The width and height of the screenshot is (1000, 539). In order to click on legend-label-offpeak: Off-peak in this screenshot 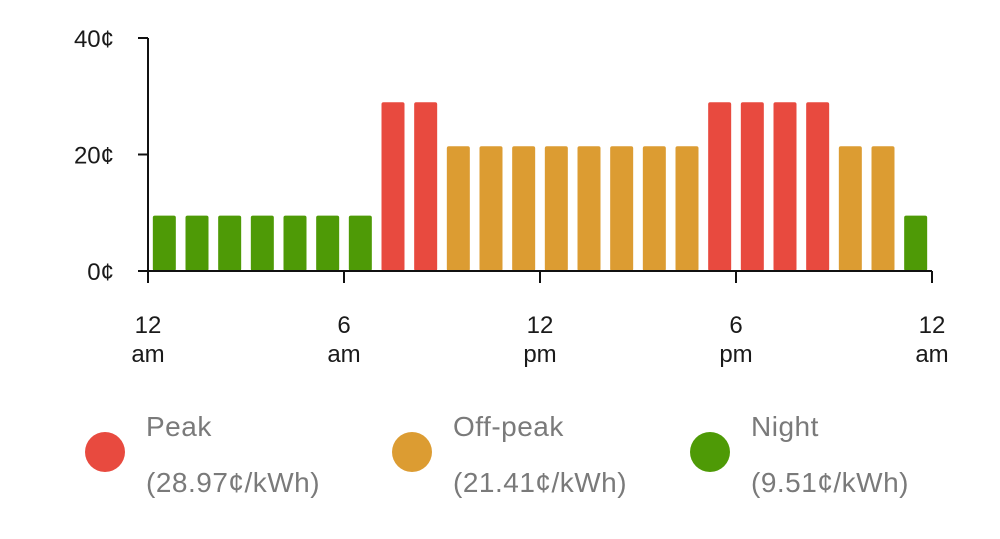, I will do `click(508, 426)`.